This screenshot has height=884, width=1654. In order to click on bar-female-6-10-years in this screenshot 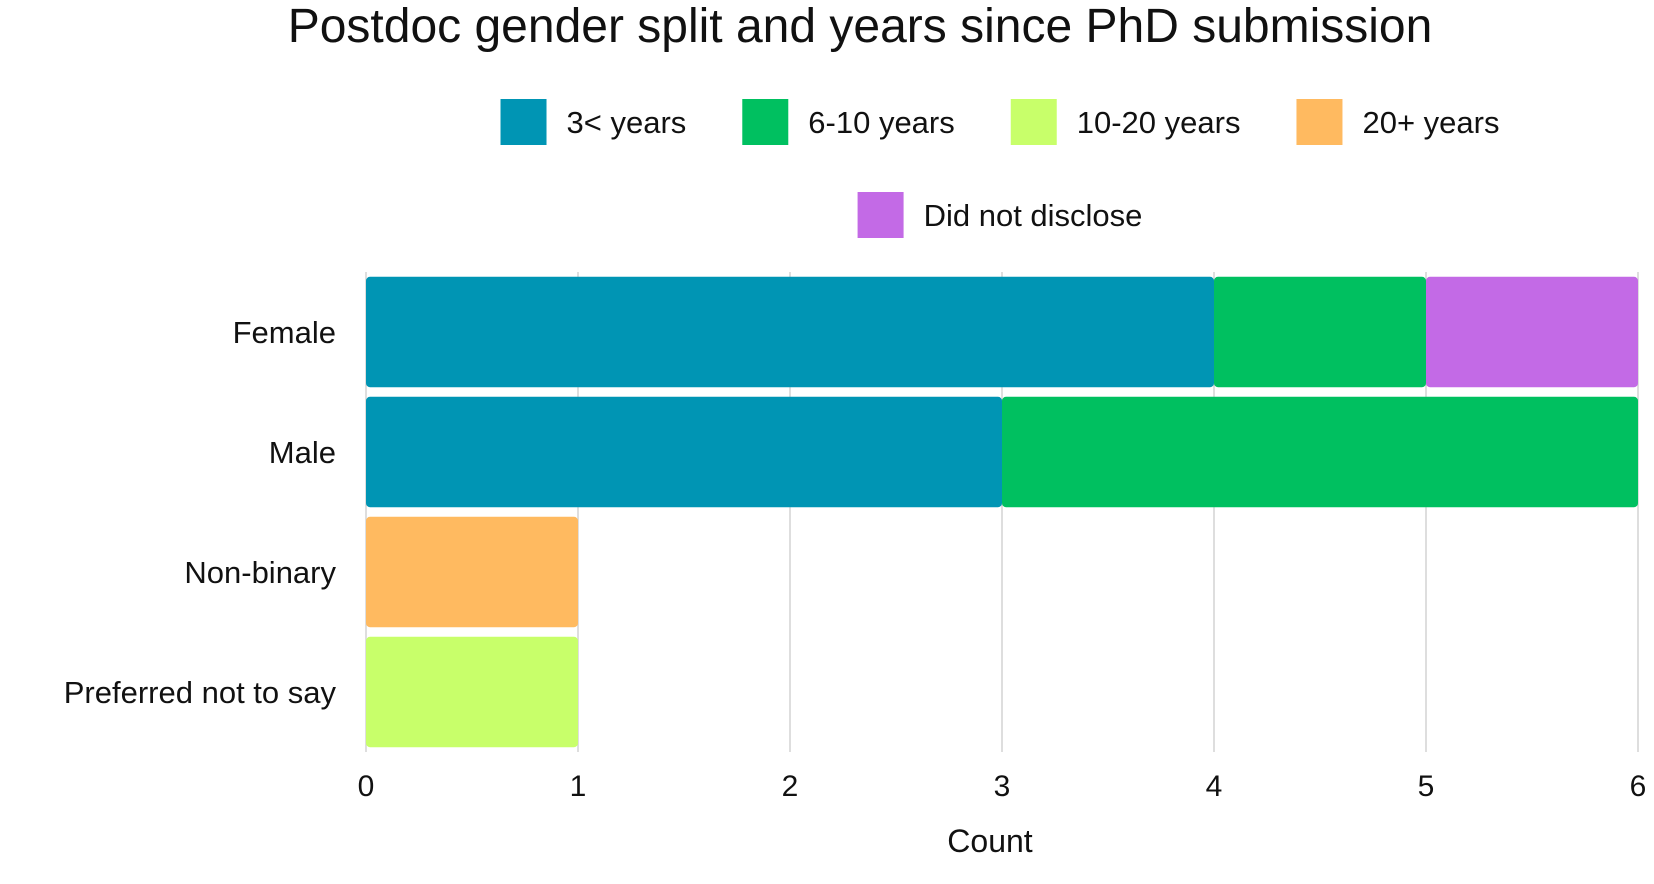, I will do `click(1320, 332)`.